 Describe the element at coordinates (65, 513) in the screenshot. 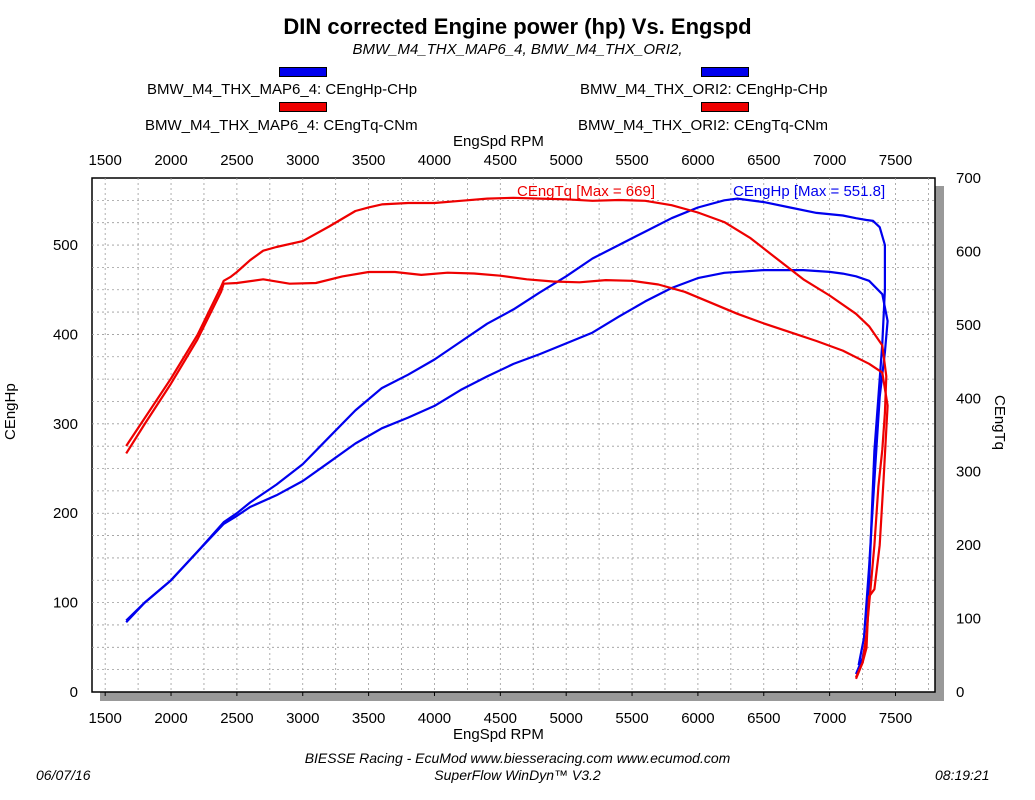

I see `y-tick-label-left: 200` at that location.